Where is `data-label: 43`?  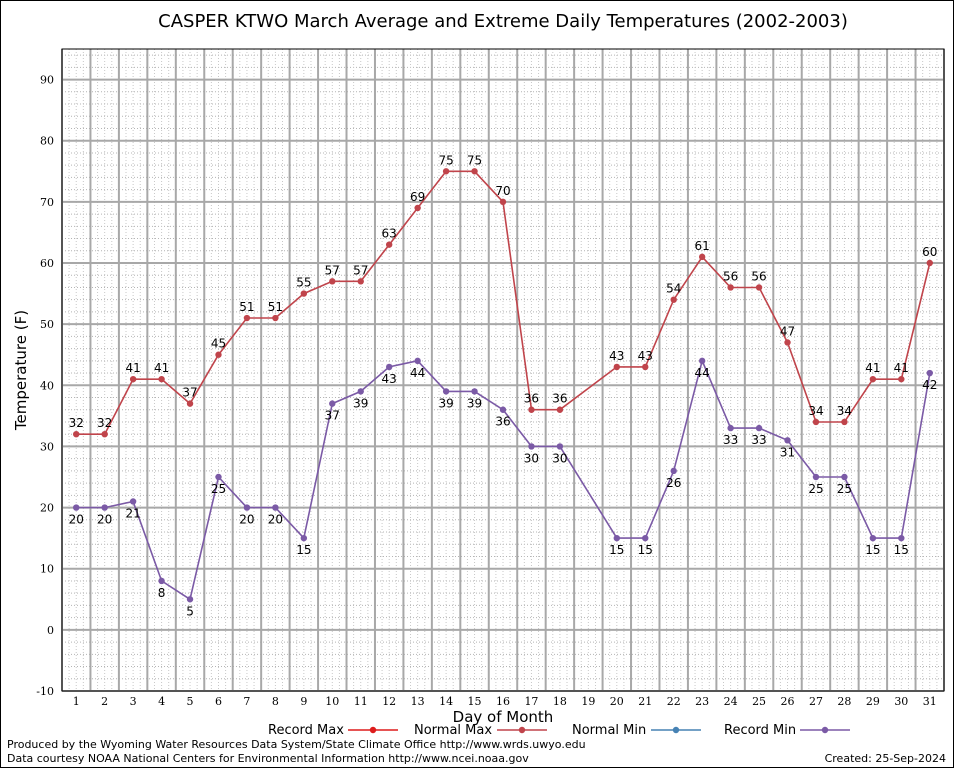 data-label: 43 is located at coordinates (616, 356).